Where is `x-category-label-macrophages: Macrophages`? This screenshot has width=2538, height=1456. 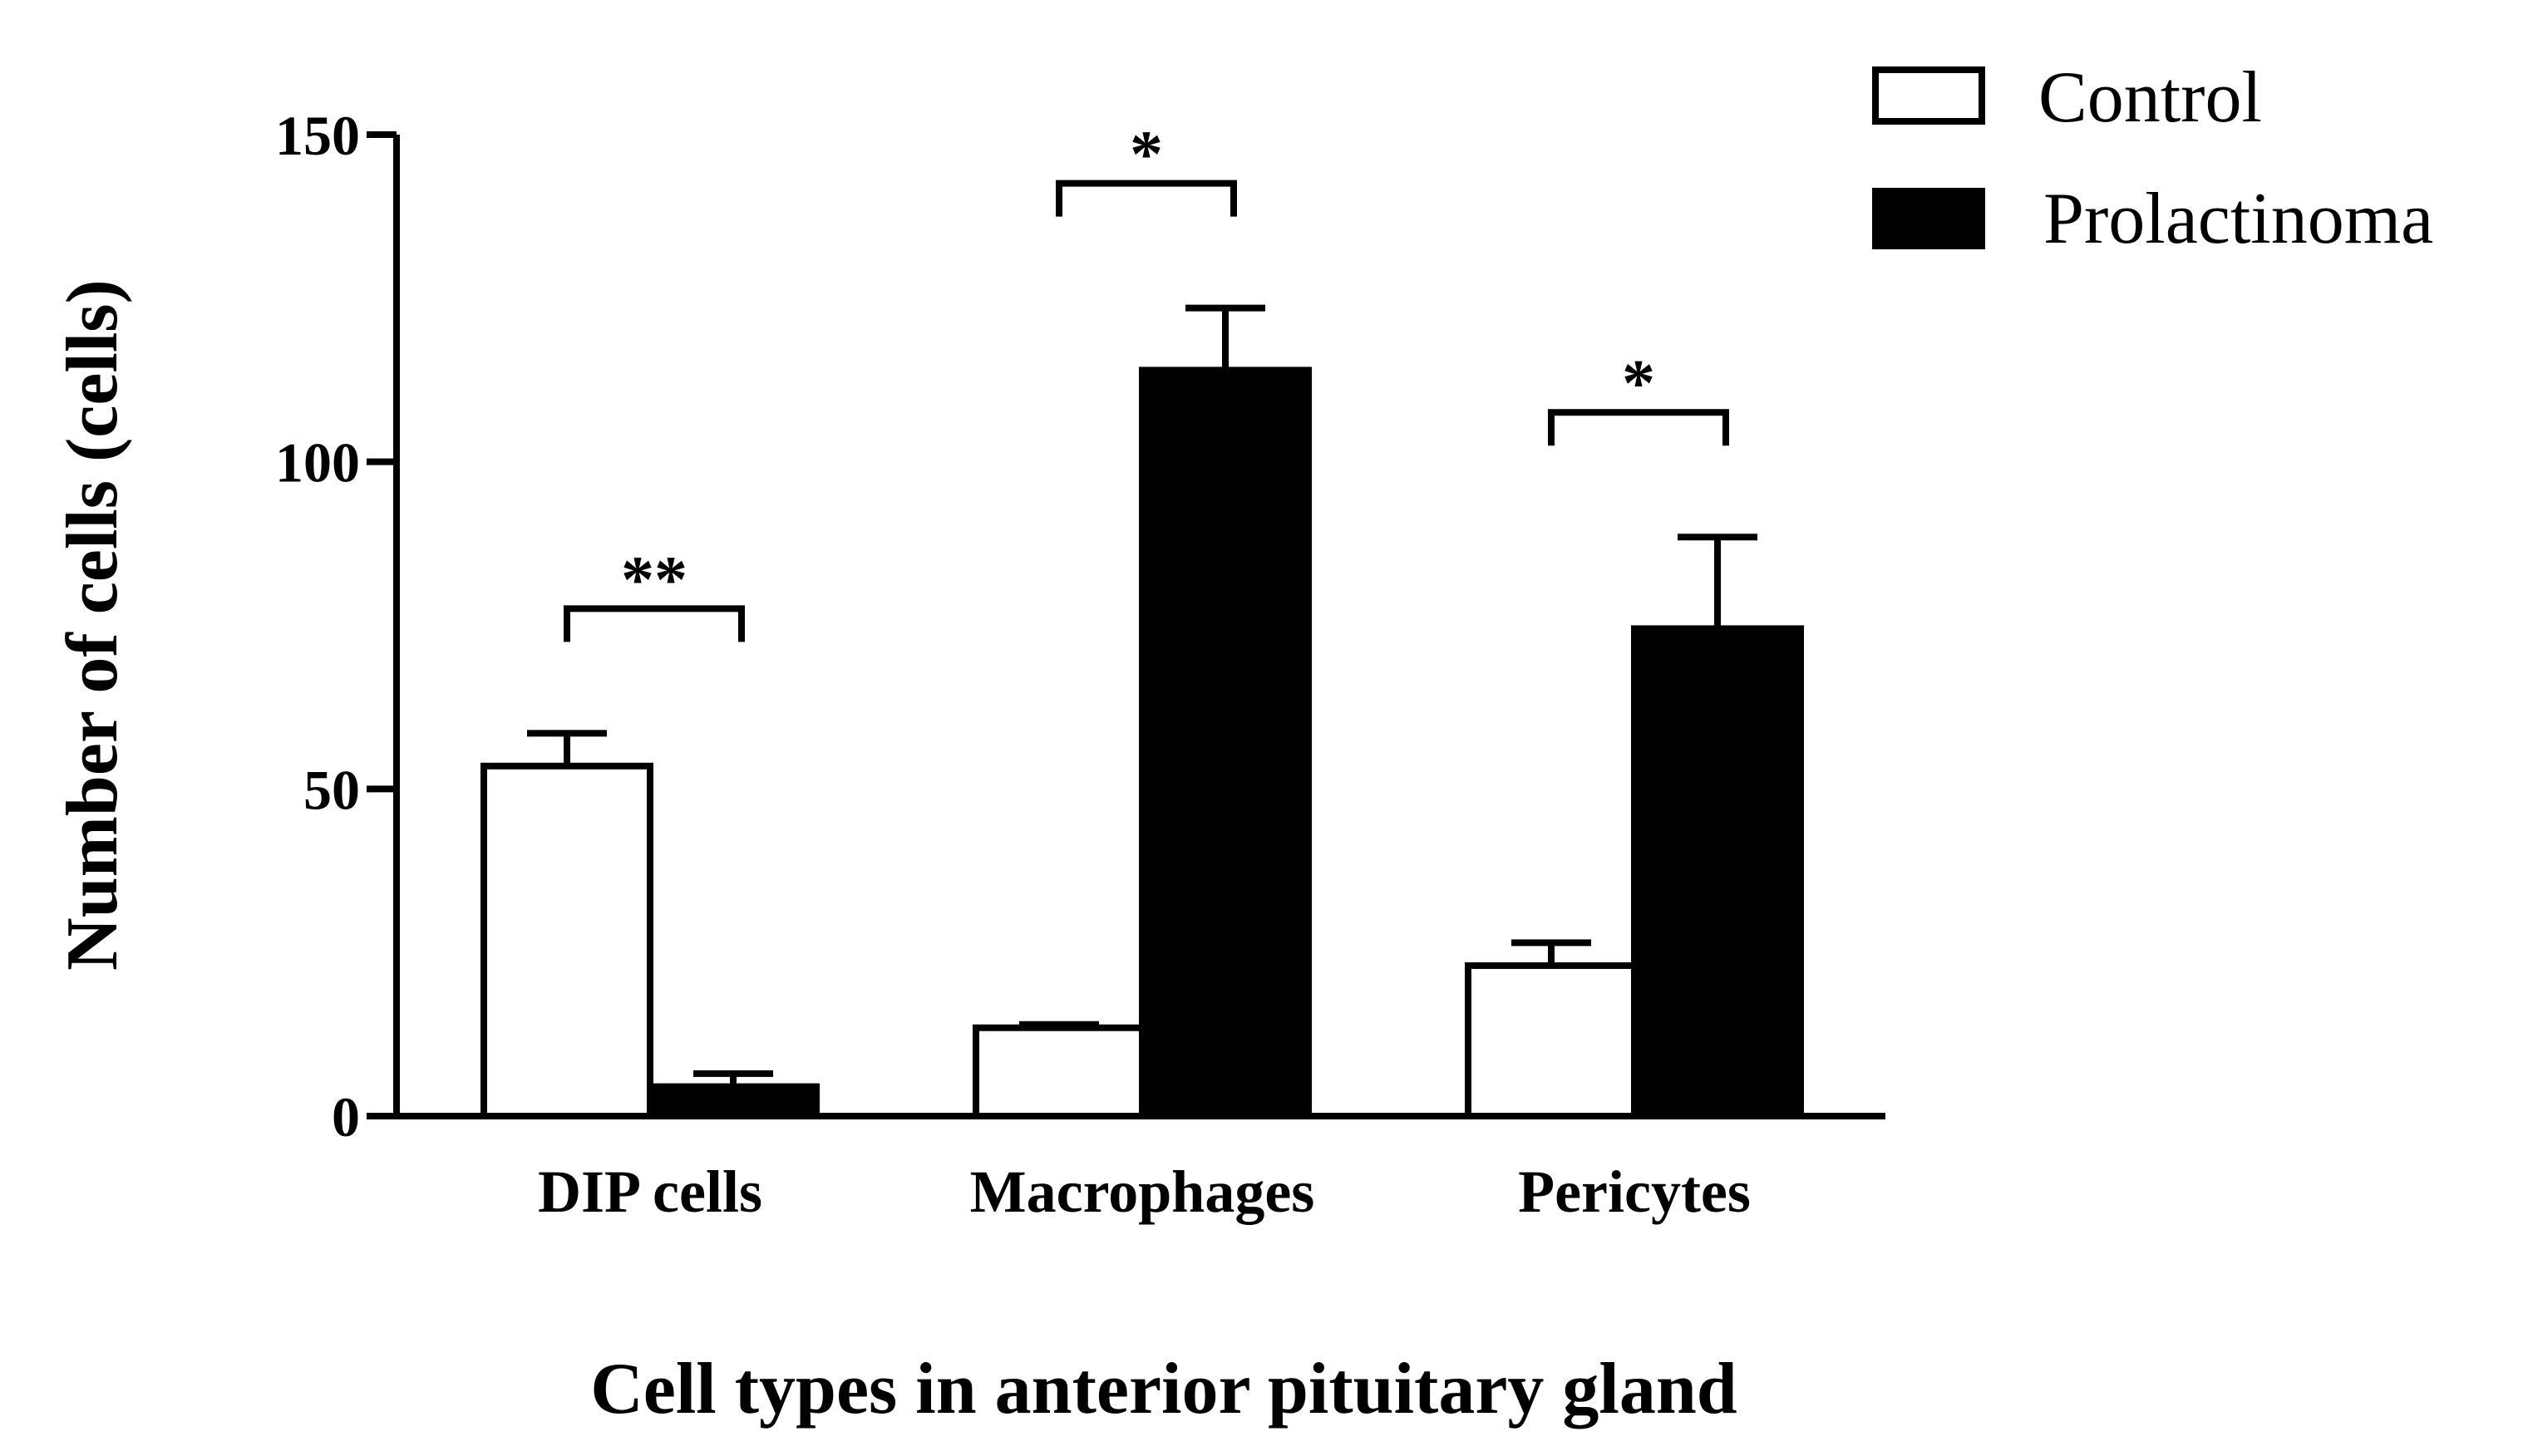 x-category-label-macrophages: Macrophages is located at coordinates (1142, 1191).